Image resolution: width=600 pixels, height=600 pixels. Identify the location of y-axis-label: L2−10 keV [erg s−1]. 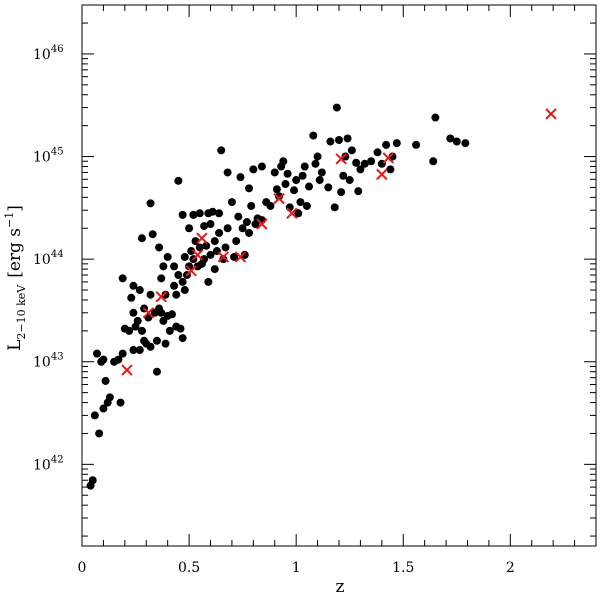
(15, 278).